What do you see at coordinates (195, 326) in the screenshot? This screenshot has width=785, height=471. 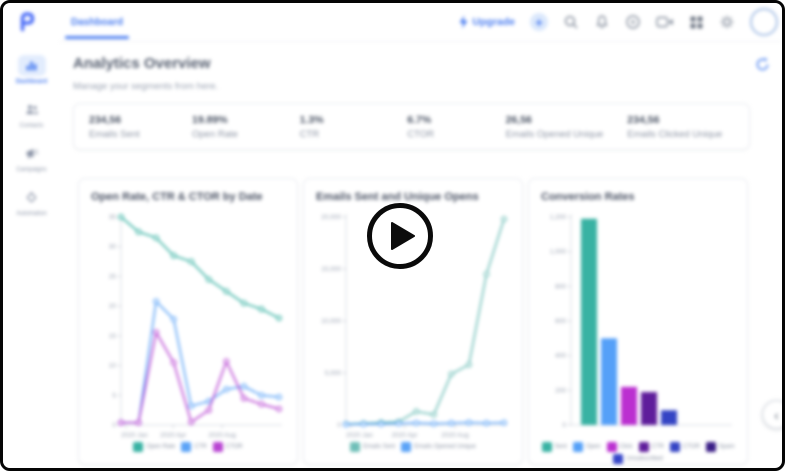 I see `line-chart-svg: 0 5 10 15 20 25 30 35 2020 Jan 2020 Apr 2020 Aug` at bounding box center [195, 326].